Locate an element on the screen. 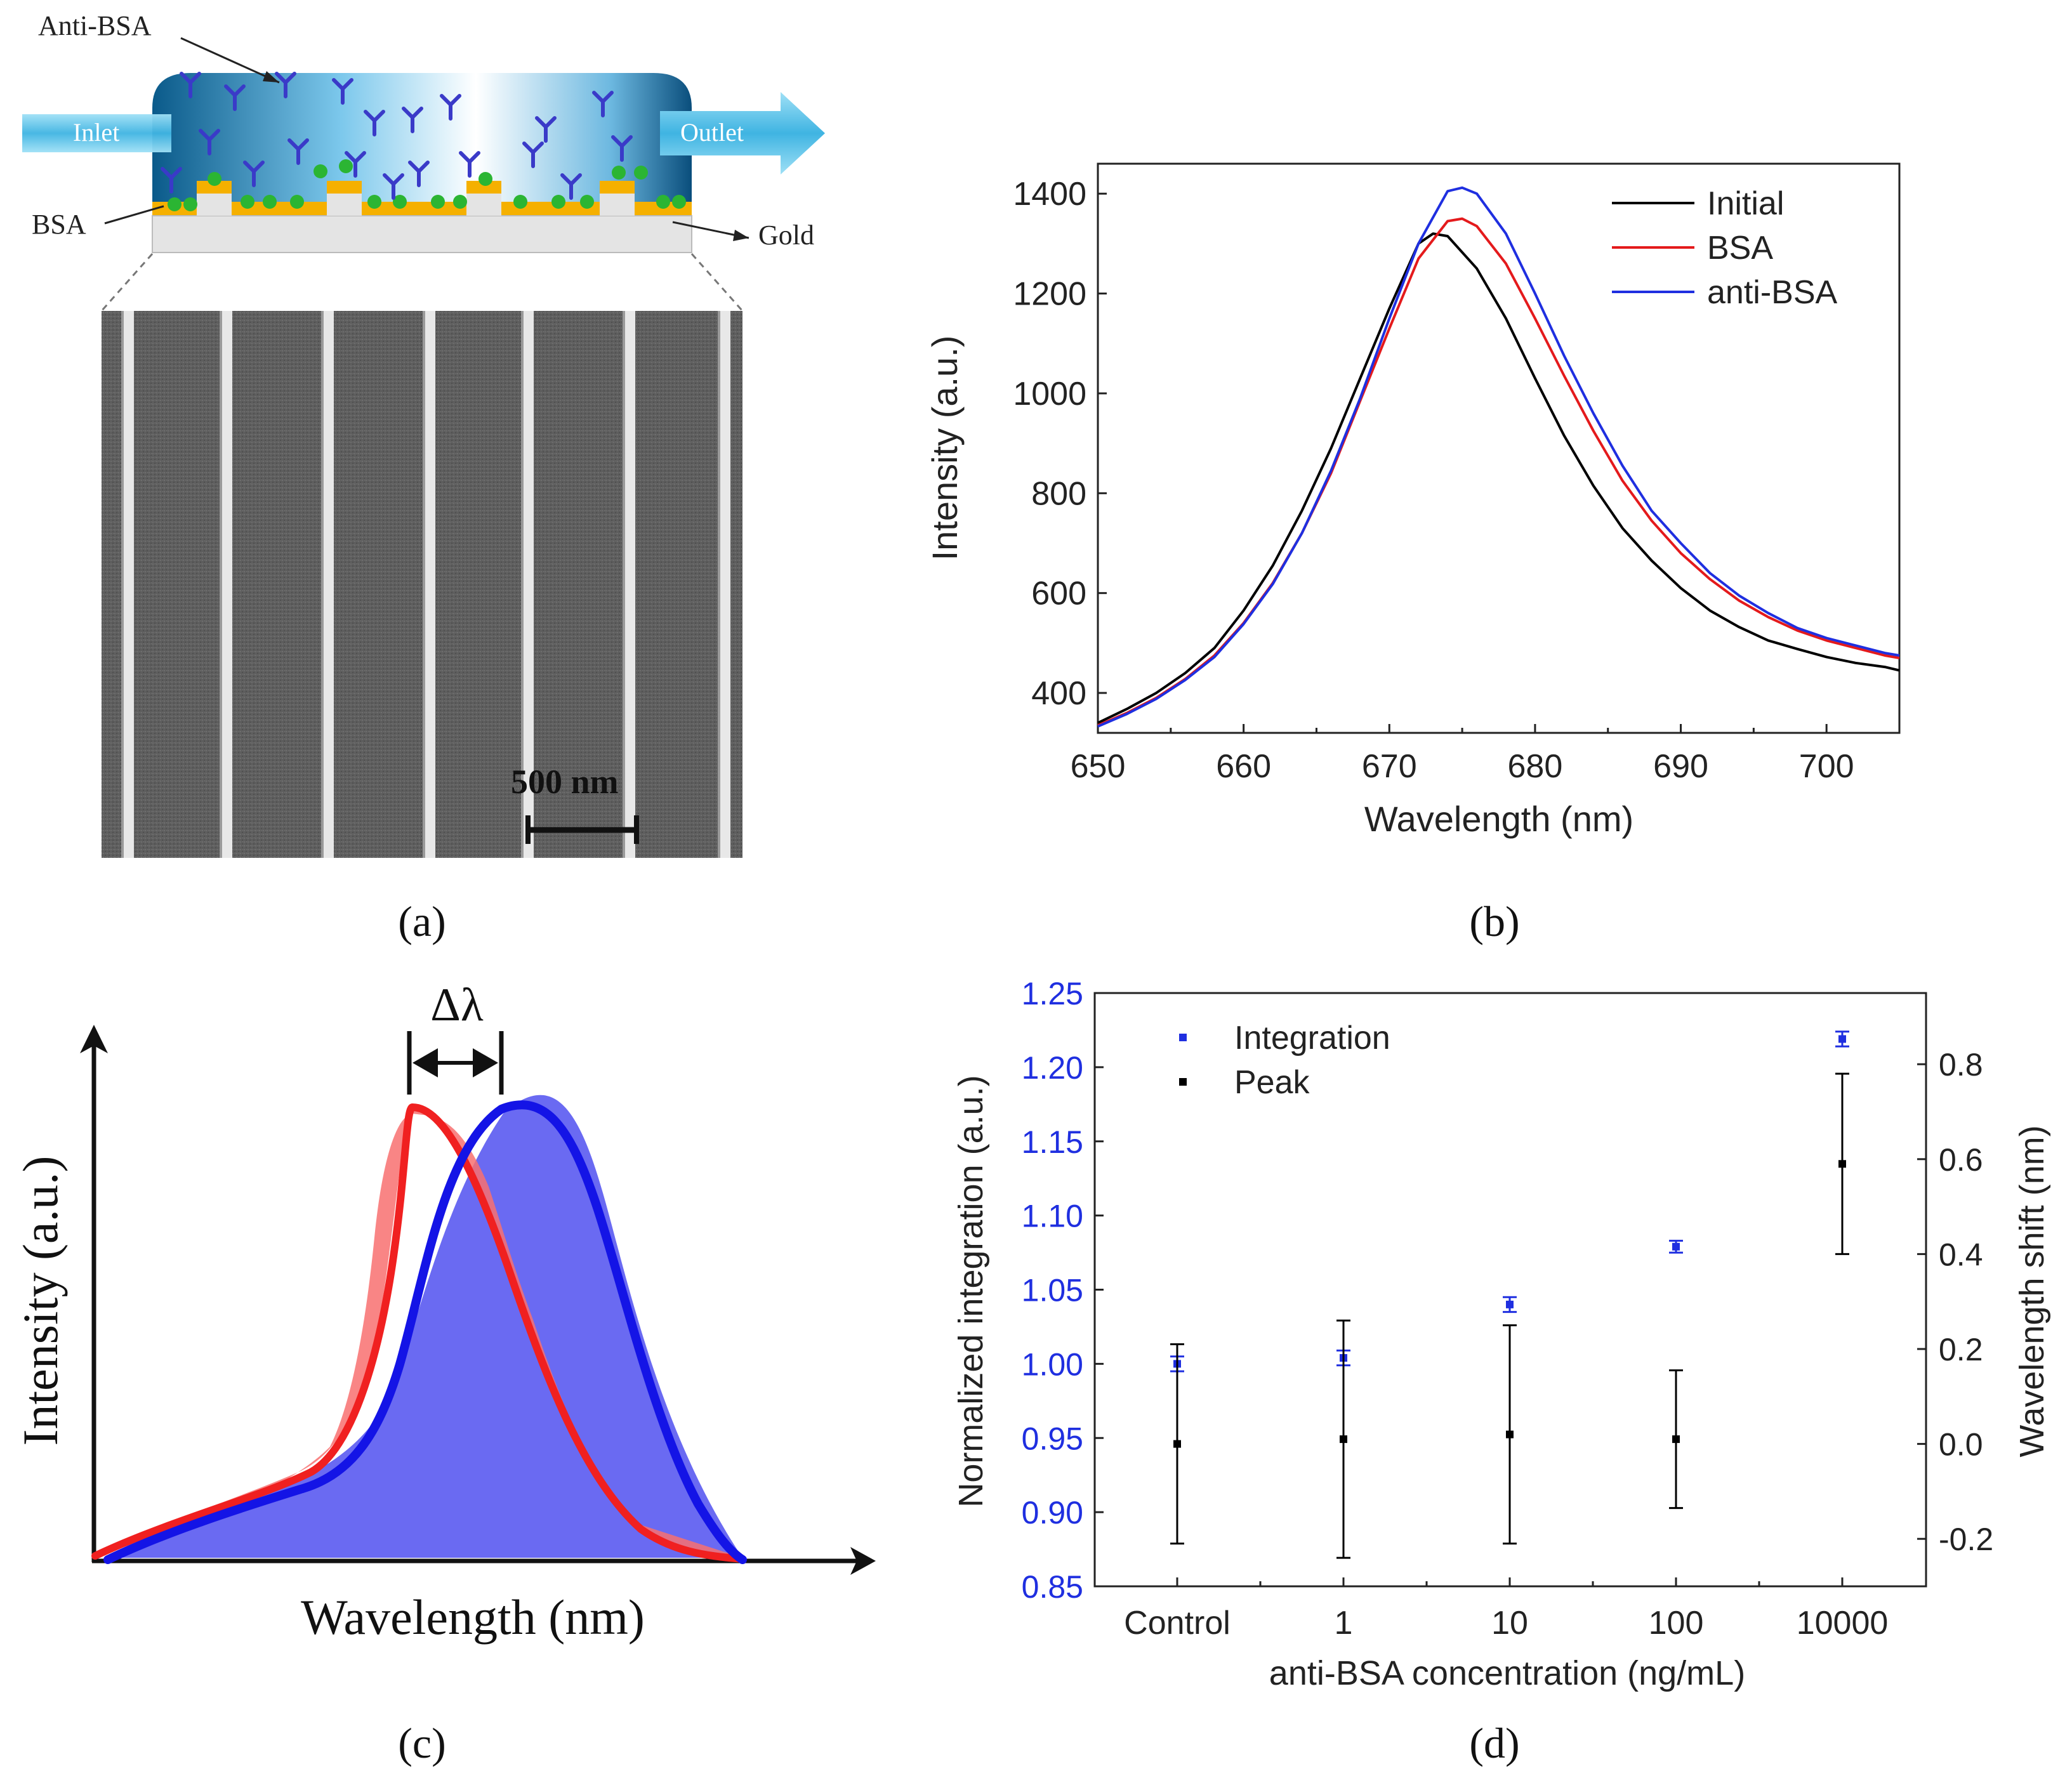 The width and height of the screenshot is (2072, 1790). inlet-arrow is located at coordinates (96, 133).